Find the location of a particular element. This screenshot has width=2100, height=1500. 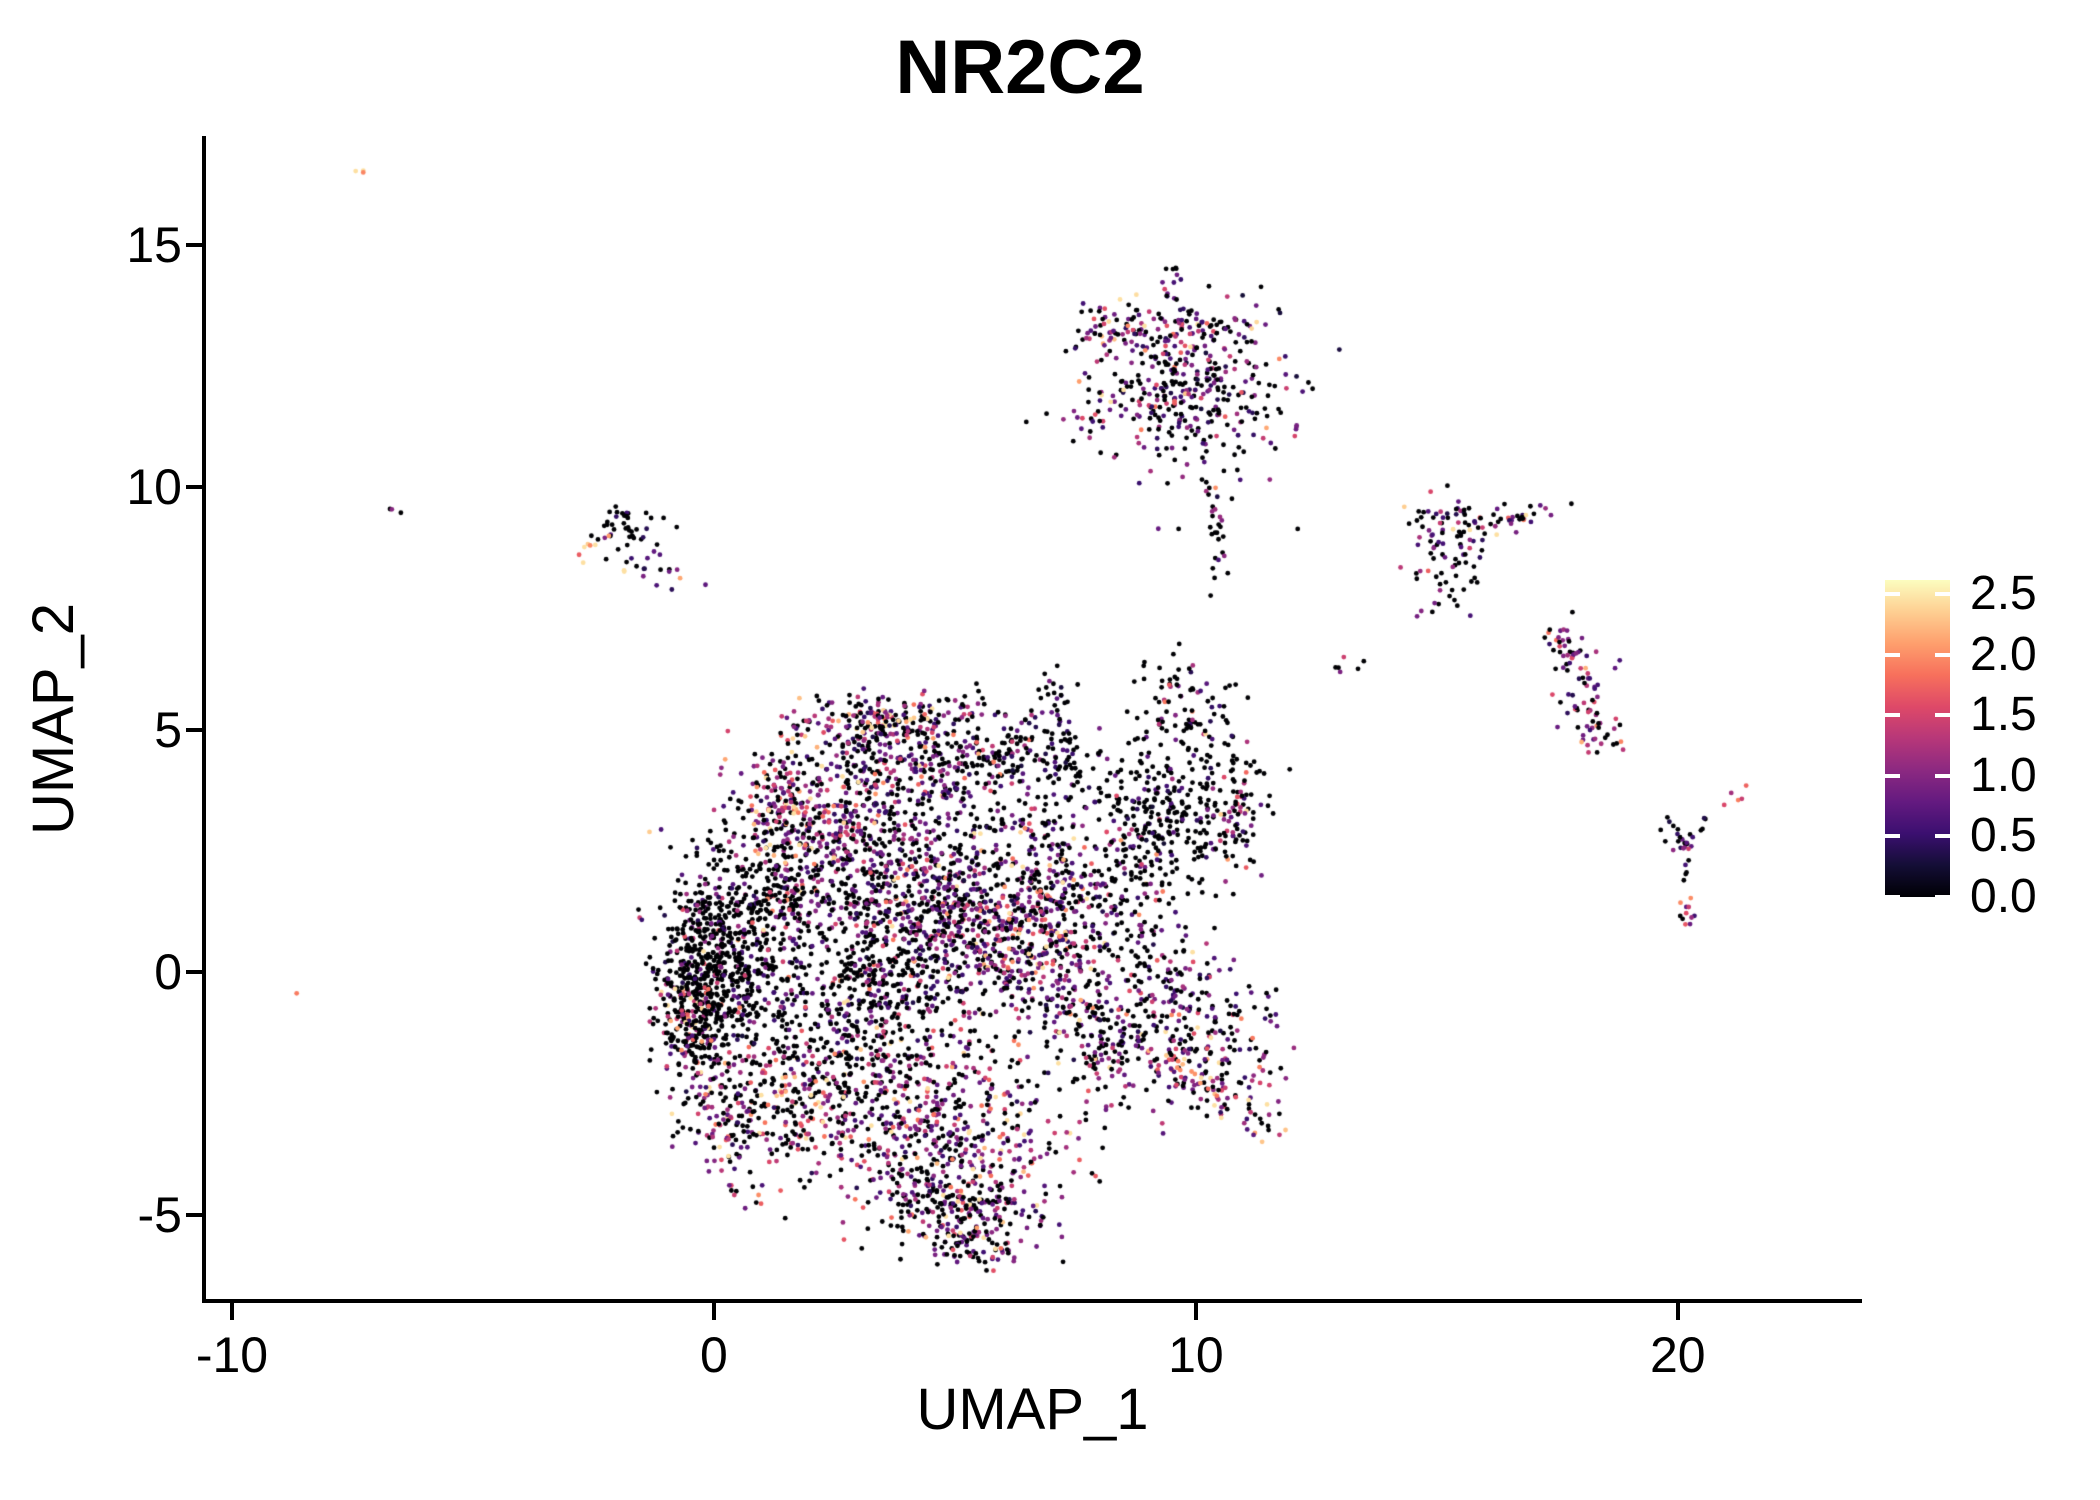

y-tick-label: -5 is located at coordinates (159, 1214).